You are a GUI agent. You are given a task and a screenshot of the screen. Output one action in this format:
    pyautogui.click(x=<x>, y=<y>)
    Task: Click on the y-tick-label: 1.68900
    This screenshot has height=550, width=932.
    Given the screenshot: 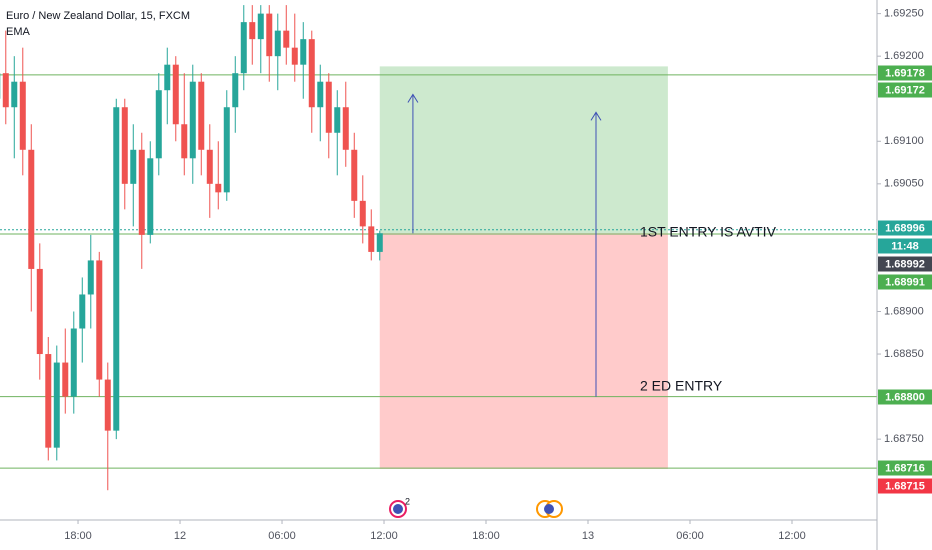 What is the action you would take?
    pyautogui.click(x=904, y=311)
    